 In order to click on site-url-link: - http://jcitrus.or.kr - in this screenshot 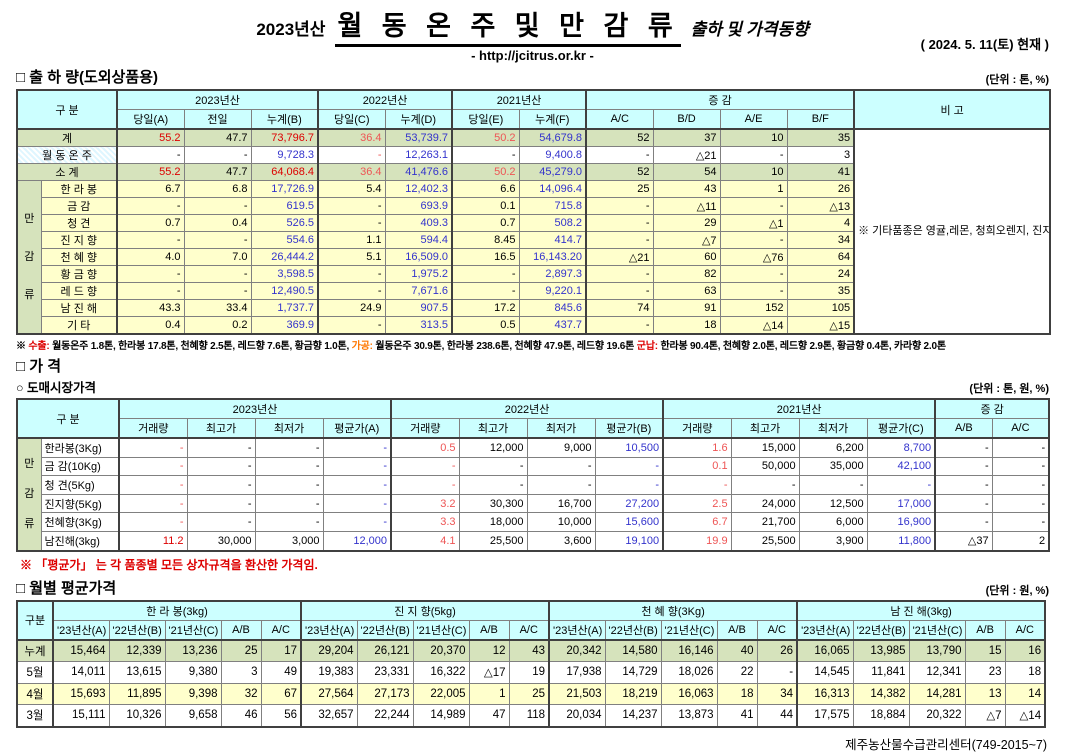, I will do `click(532, 55)`.